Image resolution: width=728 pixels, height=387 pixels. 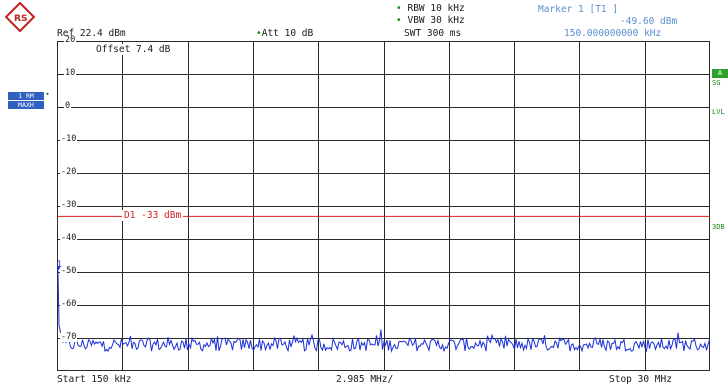 I want to click on y-tick-label: -10, so click(x=69, y=139).